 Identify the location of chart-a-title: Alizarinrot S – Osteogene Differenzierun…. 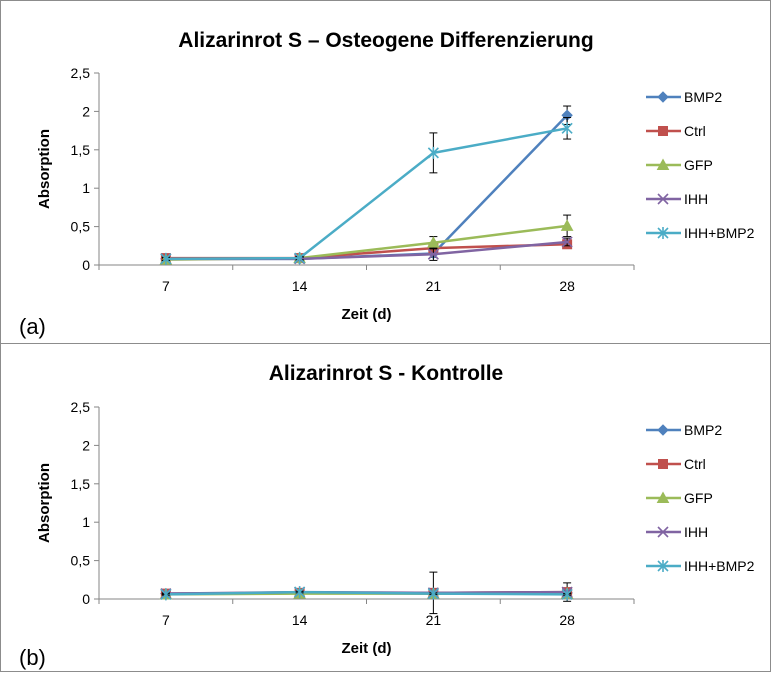
(385, 40).